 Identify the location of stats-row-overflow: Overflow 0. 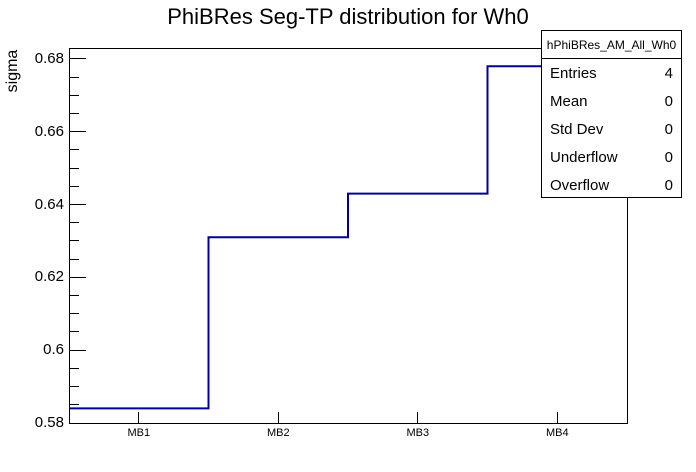
(611, 185).